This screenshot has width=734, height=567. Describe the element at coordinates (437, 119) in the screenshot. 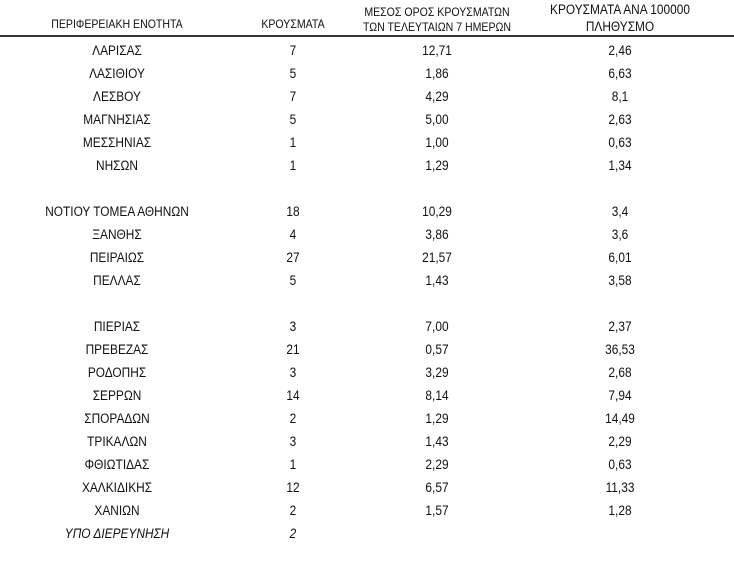

I see `avg-cell: 5,00` at that location.